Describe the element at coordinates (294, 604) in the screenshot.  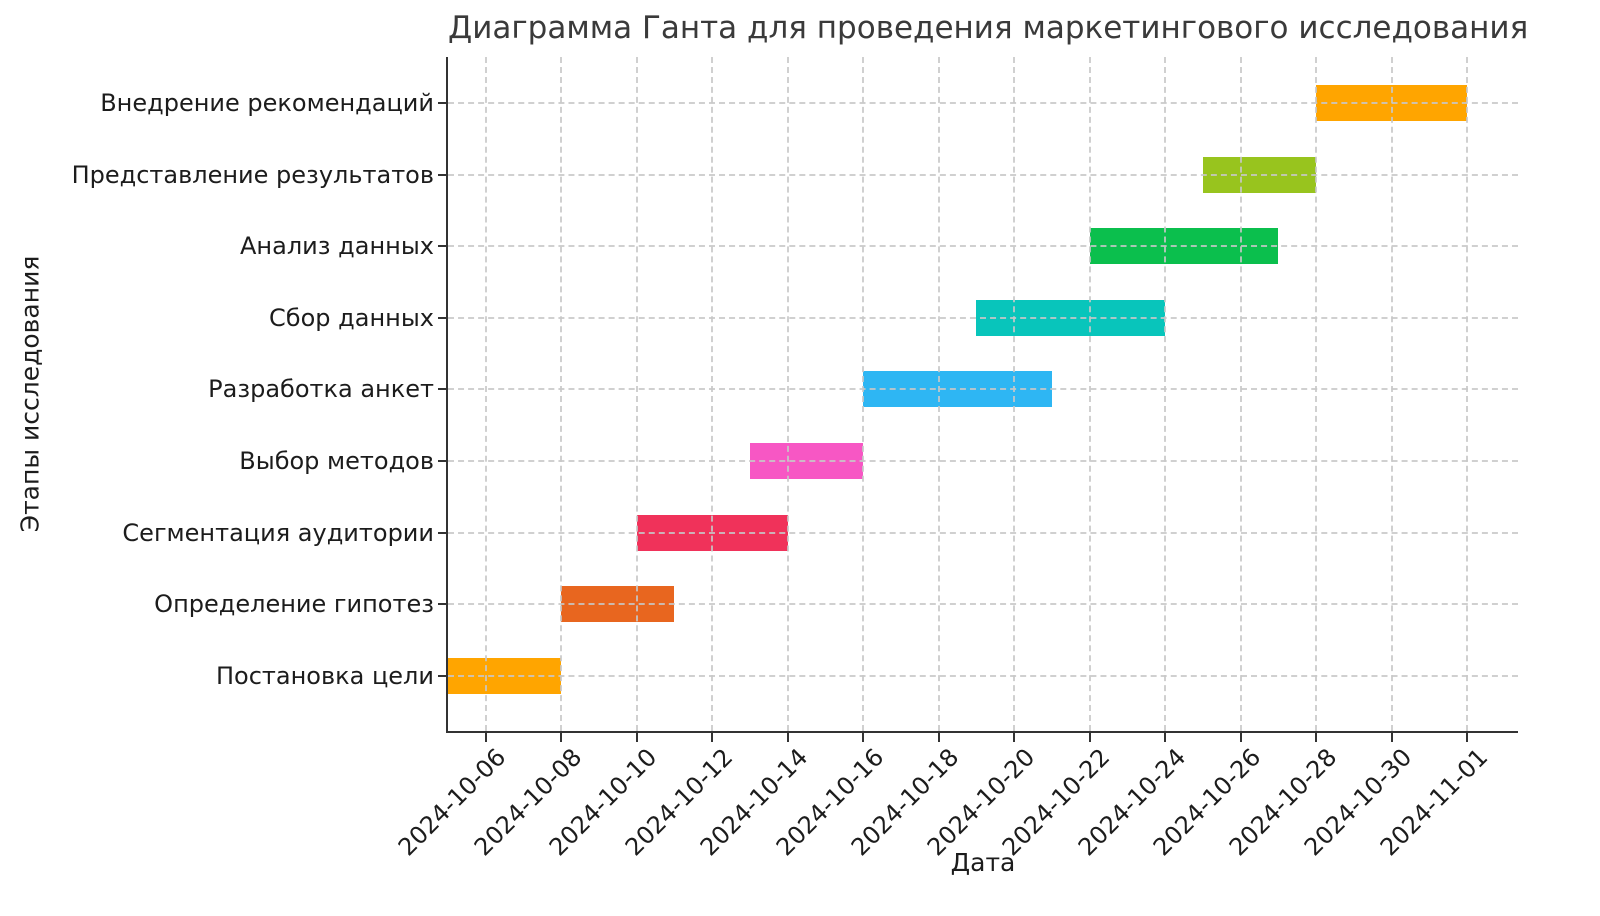
I see `y-axis-category-label: Определение гипотез` at that location.